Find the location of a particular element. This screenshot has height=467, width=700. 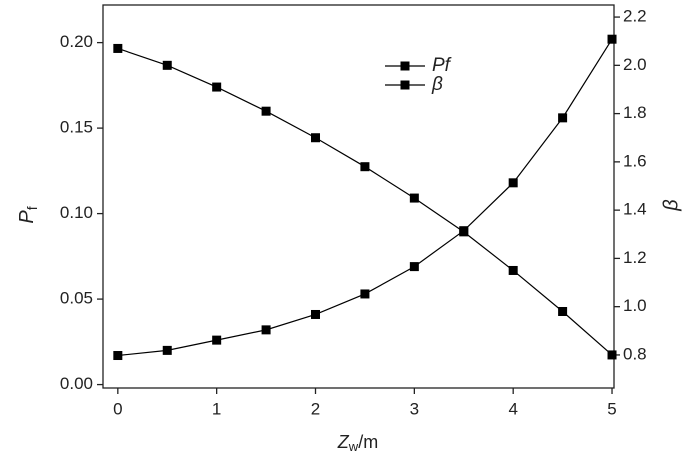

y-tick-label: 0.10 is located at coordinates (76, 212).